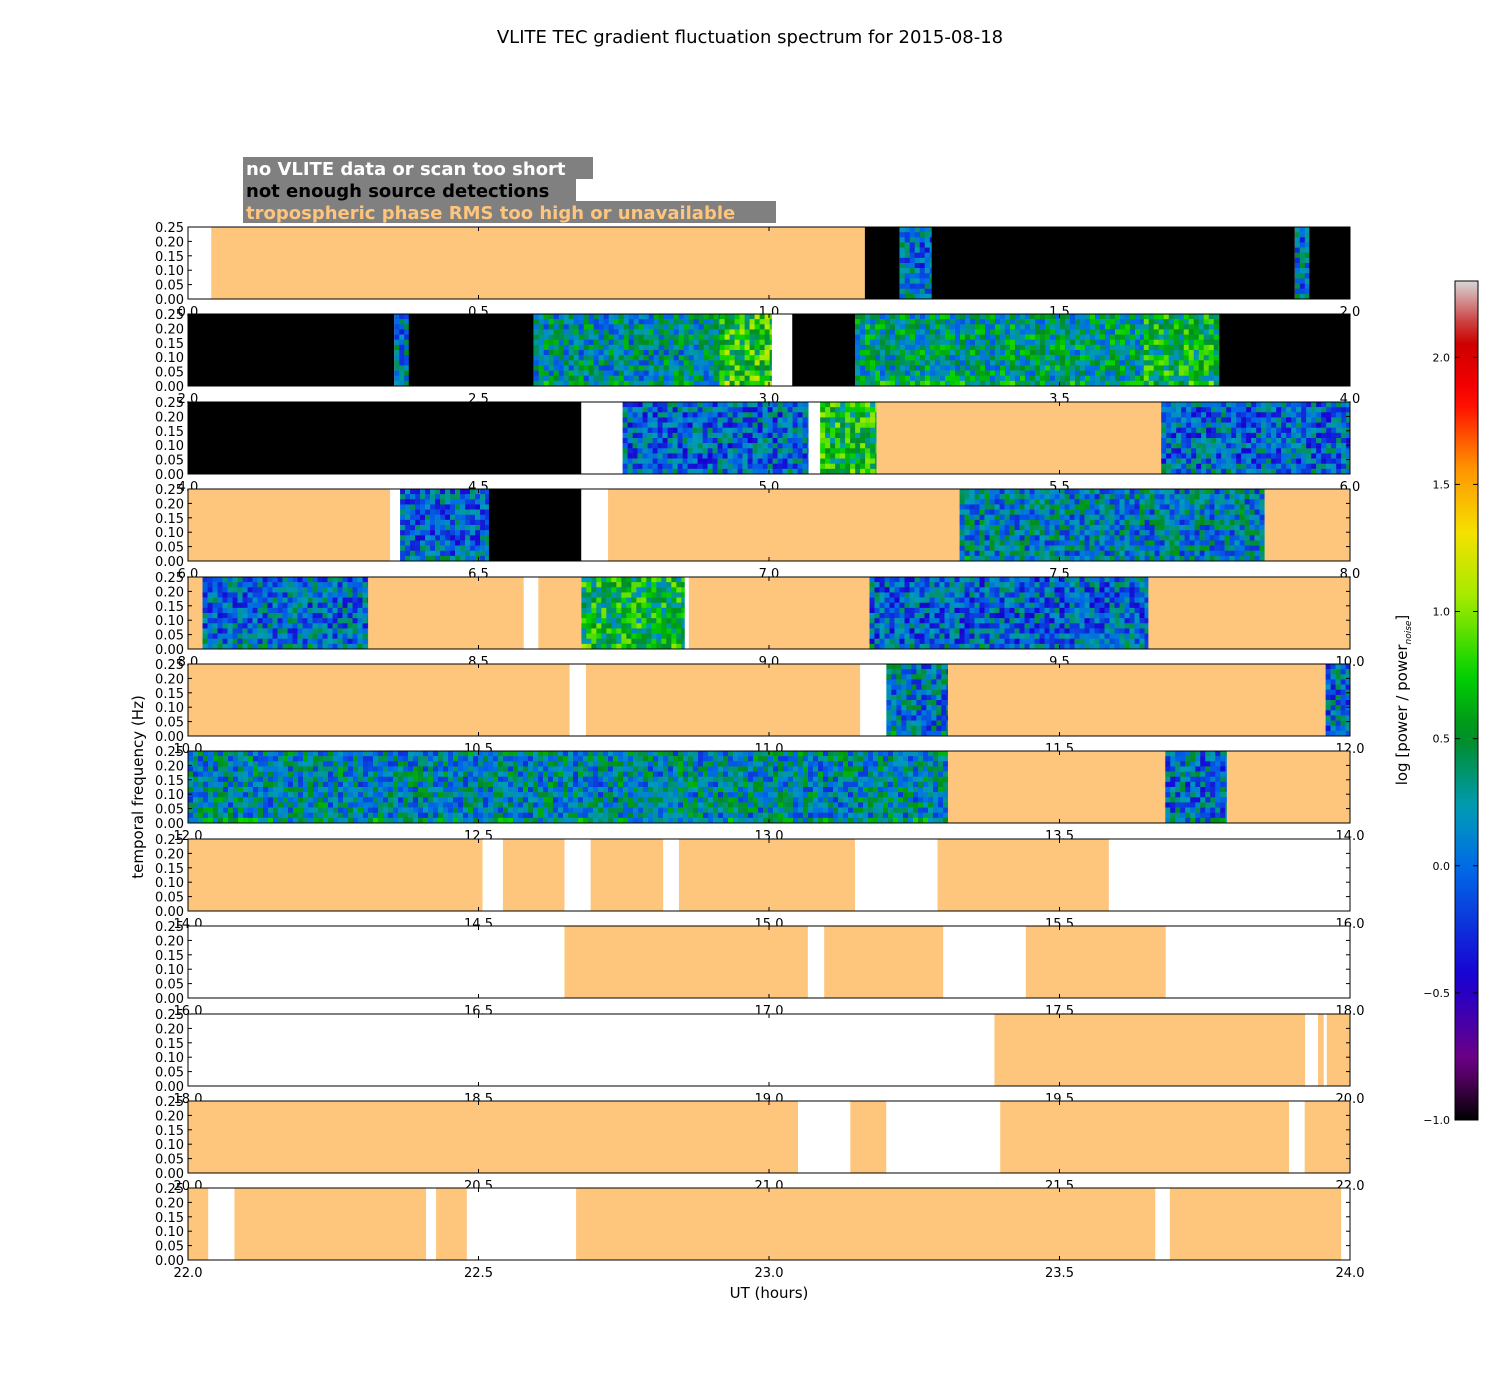 The height and width of the screenshot is (1400, 1500). What do you see at coordinates (446, 613) in the screenshot?
I see `segment-orange` at bounding box center [446, 613].